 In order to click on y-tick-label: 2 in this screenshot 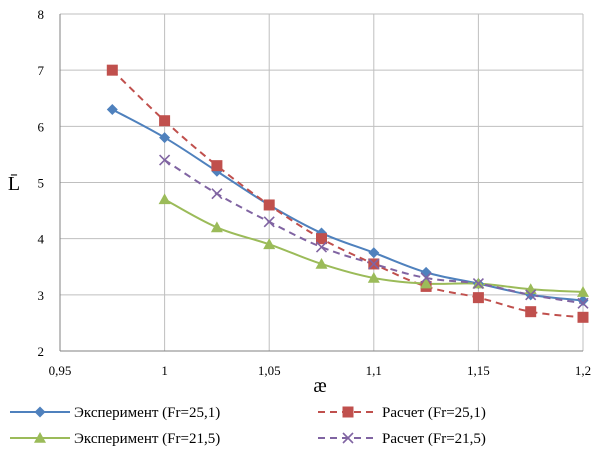, I will do `click(41, 351)`.